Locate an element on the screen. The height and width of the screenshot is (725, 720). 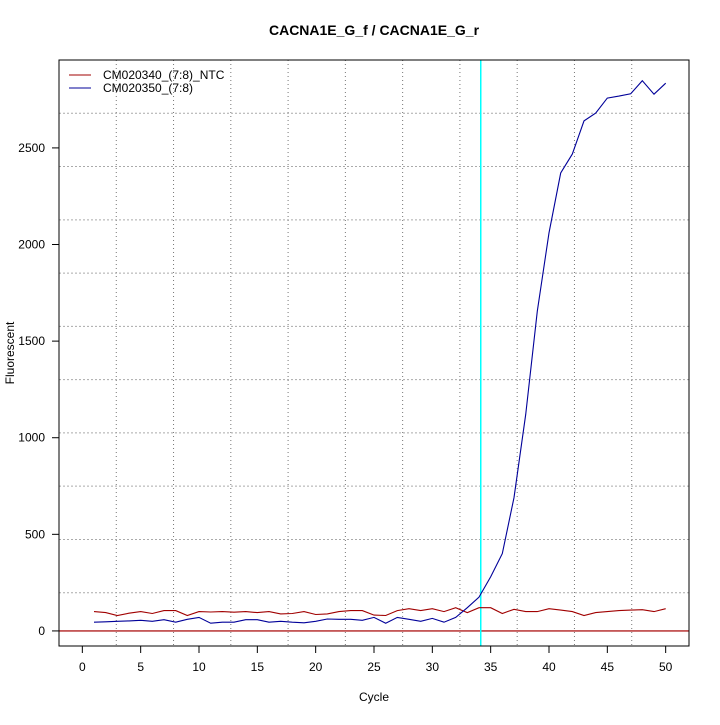
y-tick-label: 0 is located at coordinates (41, 631).